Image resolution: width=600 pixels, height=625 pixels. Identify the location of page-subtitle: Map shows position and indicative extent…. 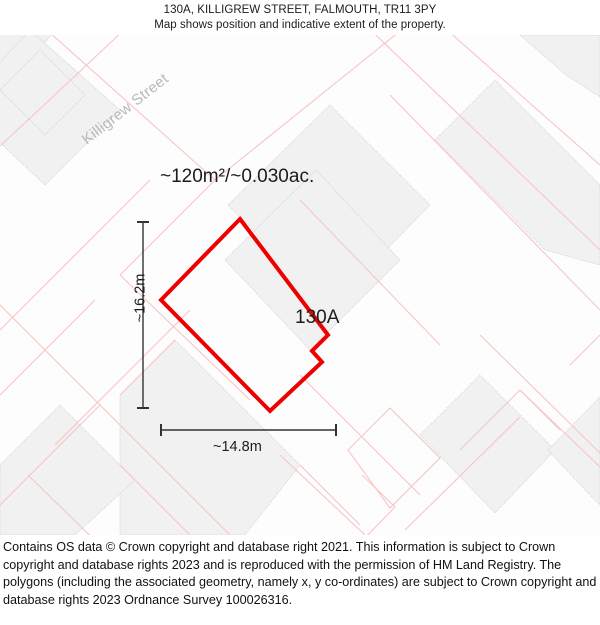
(300, 25).